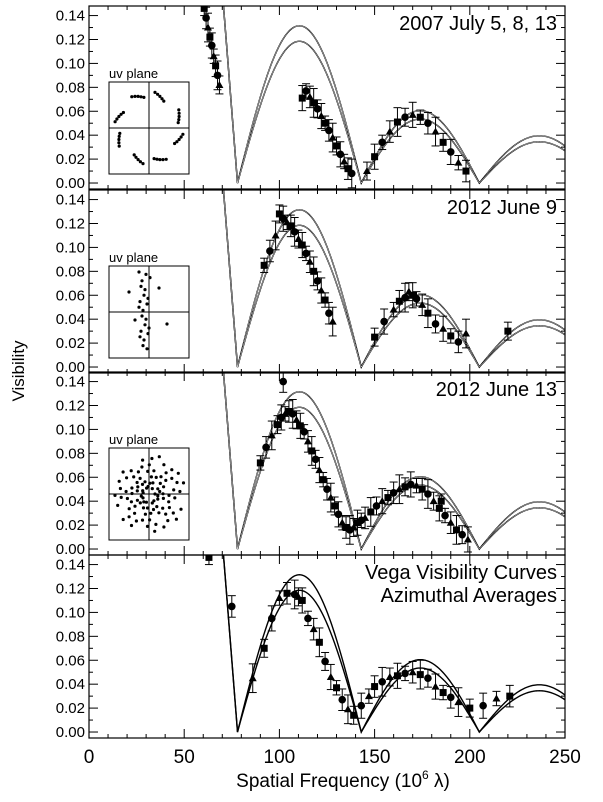 Image resolution: width=603 pixels, height=802 pixels. I want to click on y-axis-label: Visibility, so click(18, 371).